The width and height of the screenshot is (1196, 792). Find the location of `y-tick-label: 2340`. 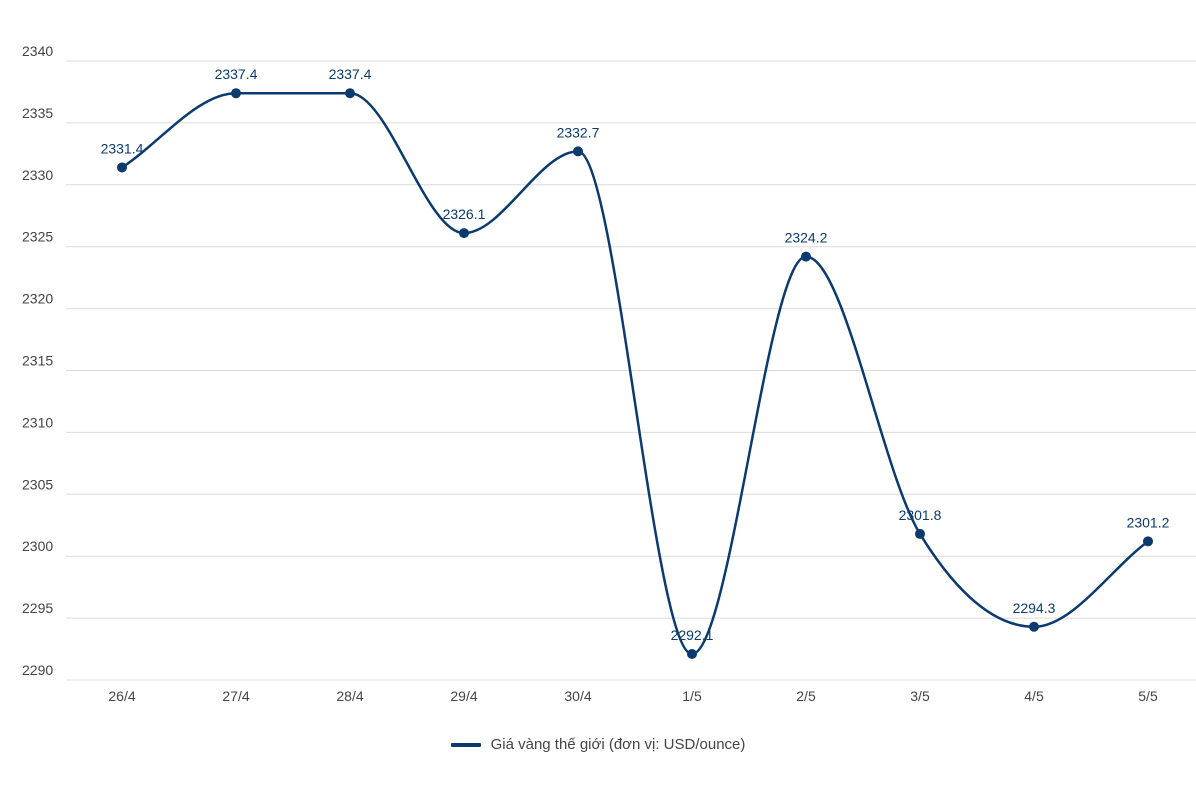

y-tick-label: 2340 is located at coordinates (37, 51).